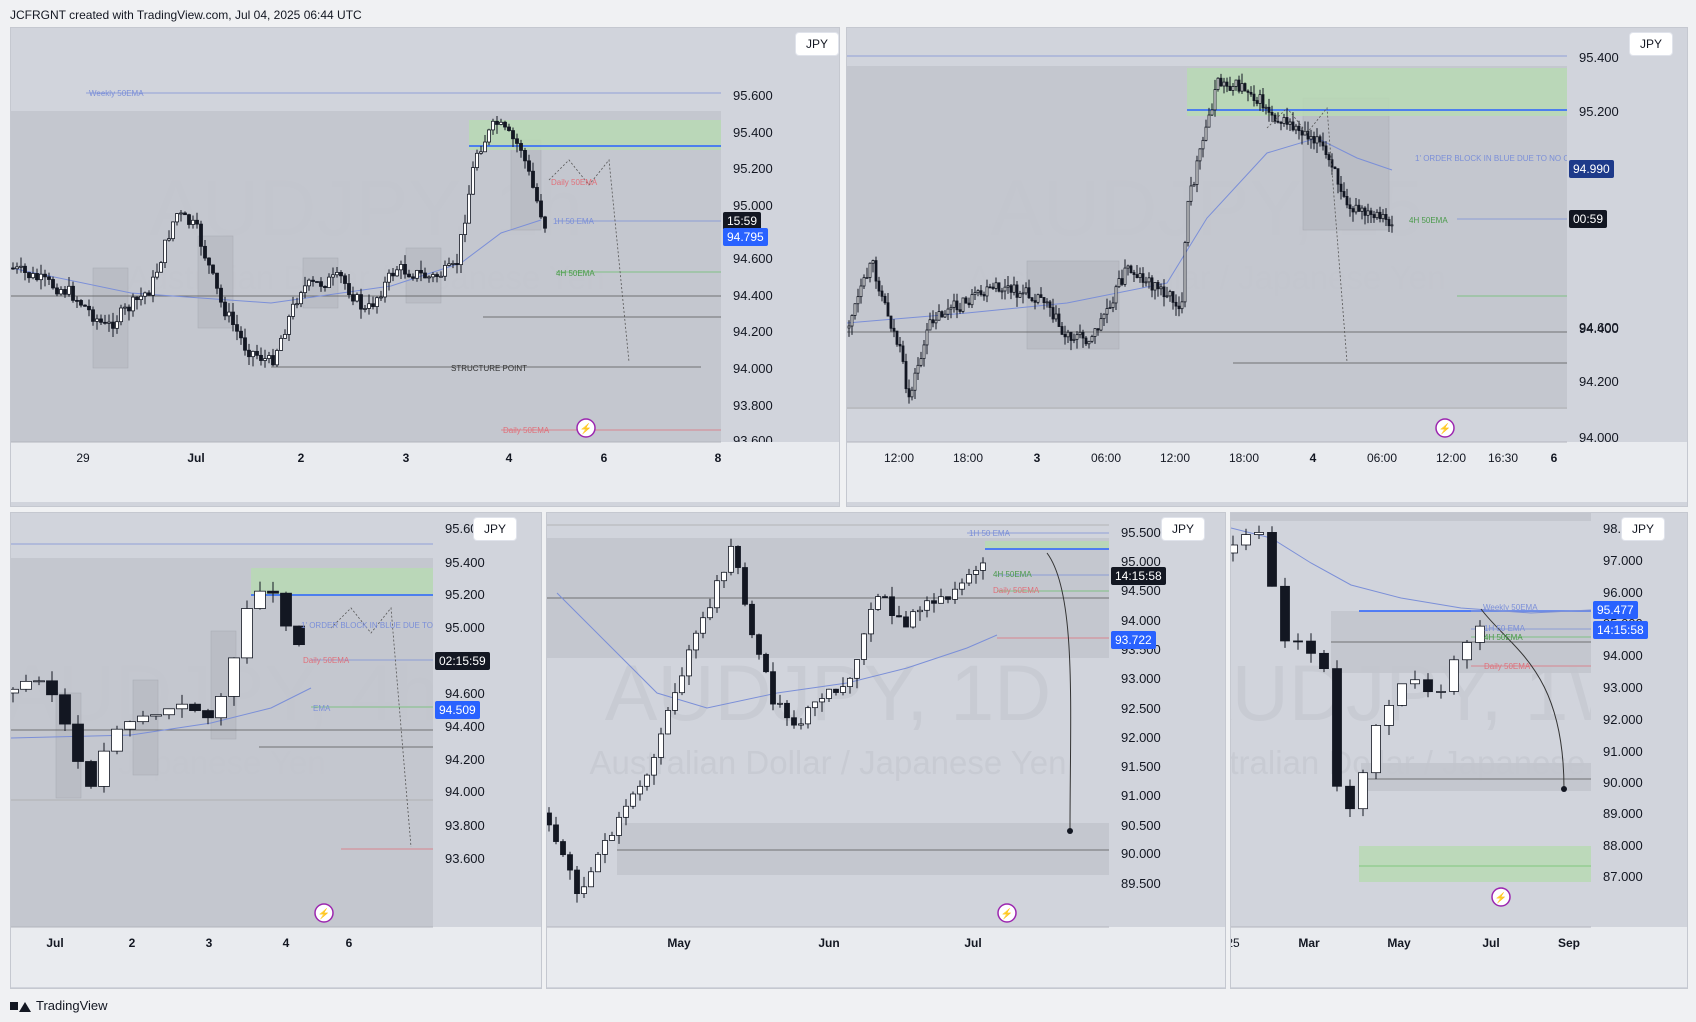  Describe the element at coordinates (1309, 943) in the screenshot. I see `x-tick-label: Mar` at that location.